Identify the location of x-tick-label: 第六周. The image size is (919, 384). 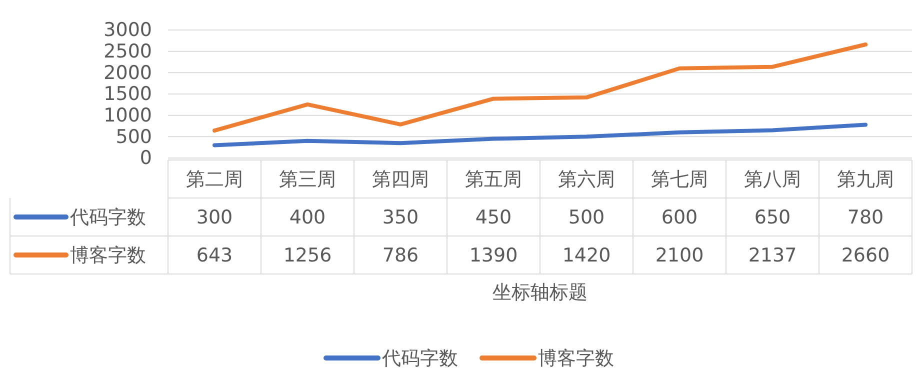
(586, 179).